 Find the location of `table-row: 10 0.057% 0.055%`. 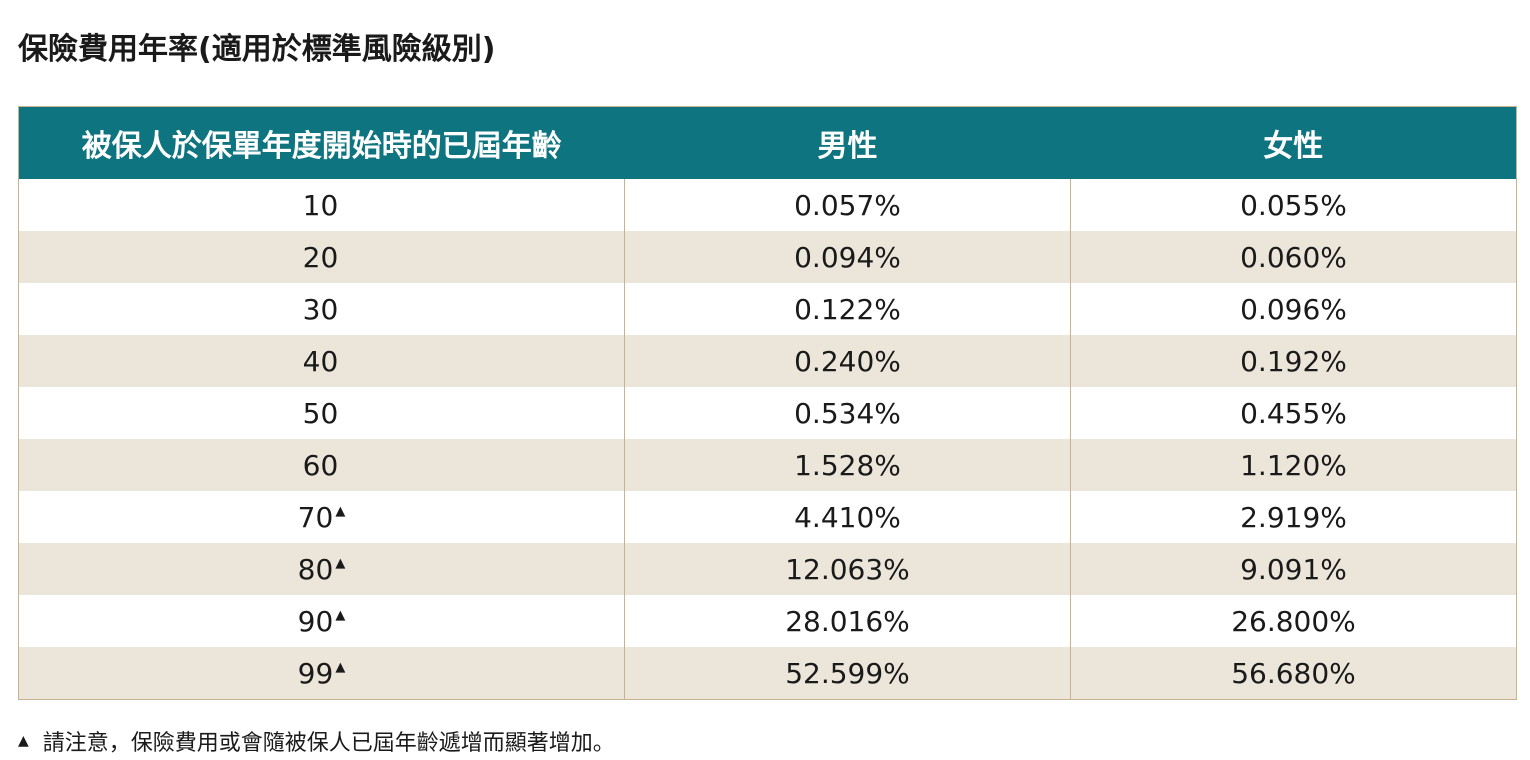

table-row: 10 0.057% 0.055% is located at coordinates (767, 205).